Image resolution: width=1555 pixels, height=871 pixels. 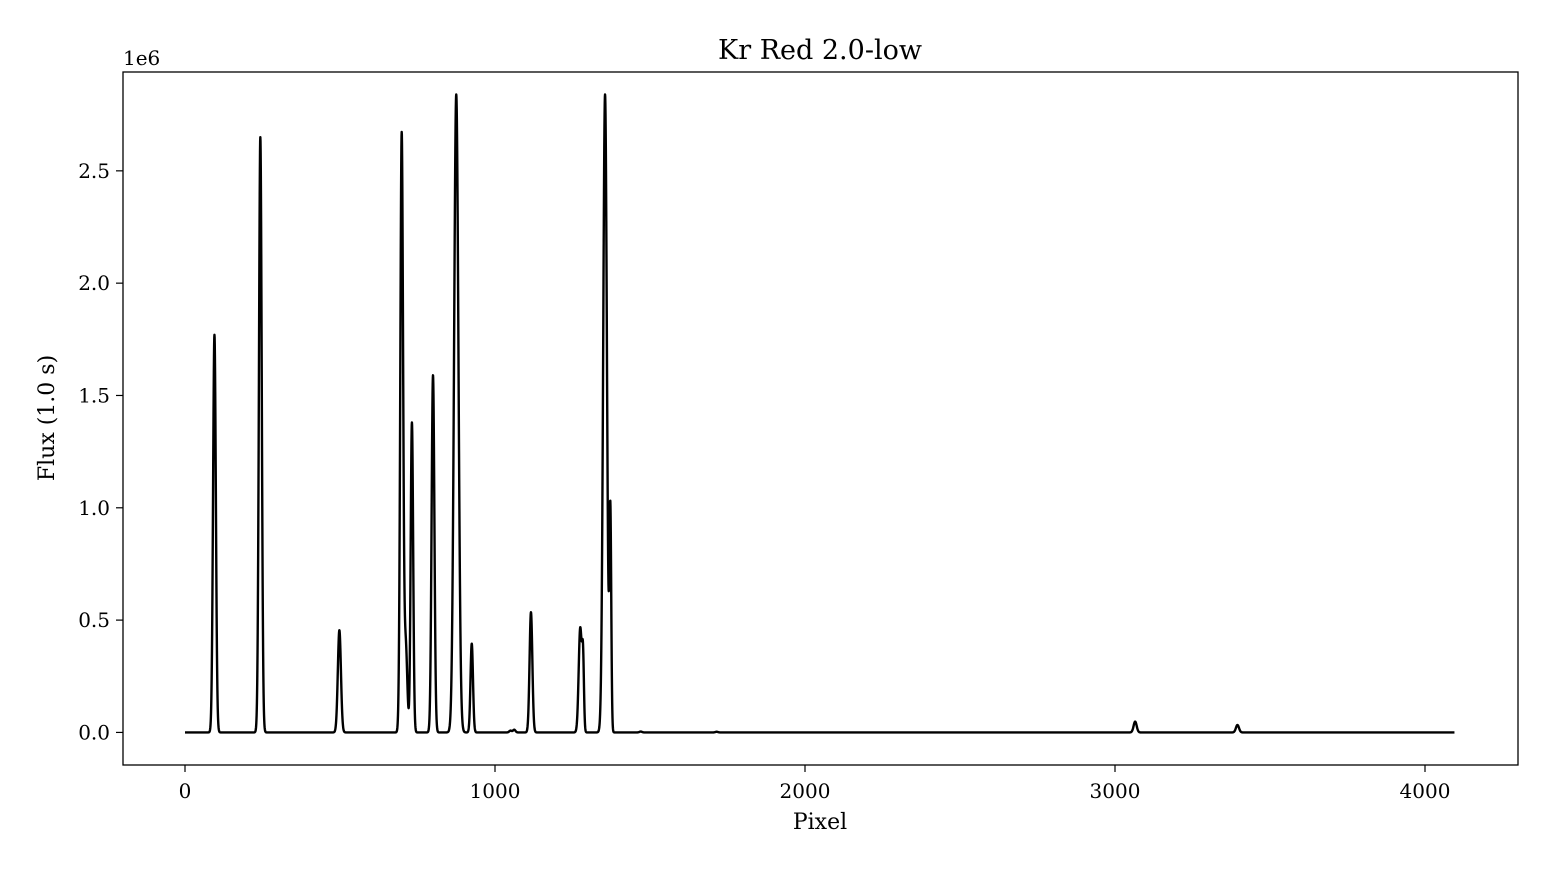 What do you see at coordinates (1425, 791) in the screenshot?
I see `x-tick-label: 4000` at bounding box center [1425, 791].